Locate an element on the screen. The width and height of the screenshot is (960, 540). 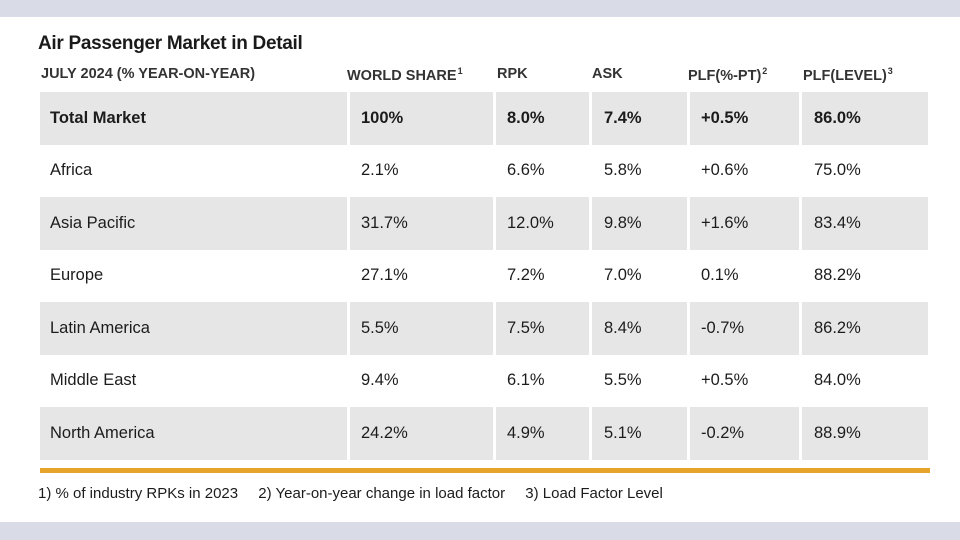
plf-pt-cell: +1.6% is located at coordinates (743, 223).